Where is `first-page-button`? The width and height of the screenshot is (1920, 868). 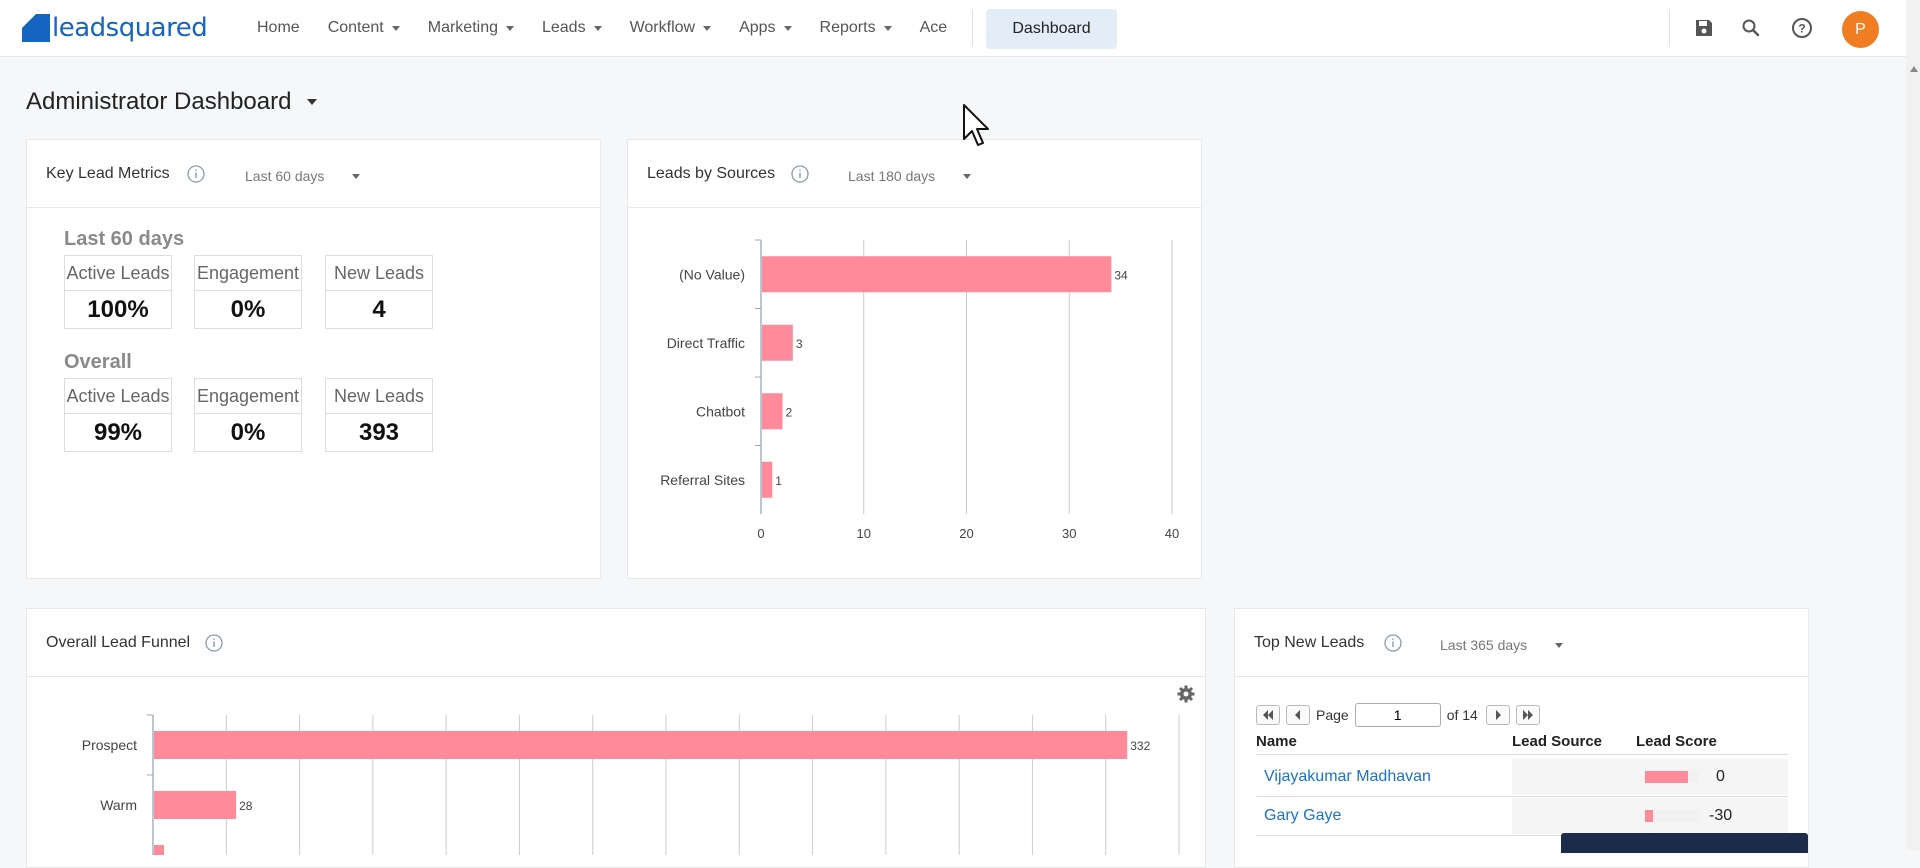 first-page-button is located at coordinates (1268, 715).